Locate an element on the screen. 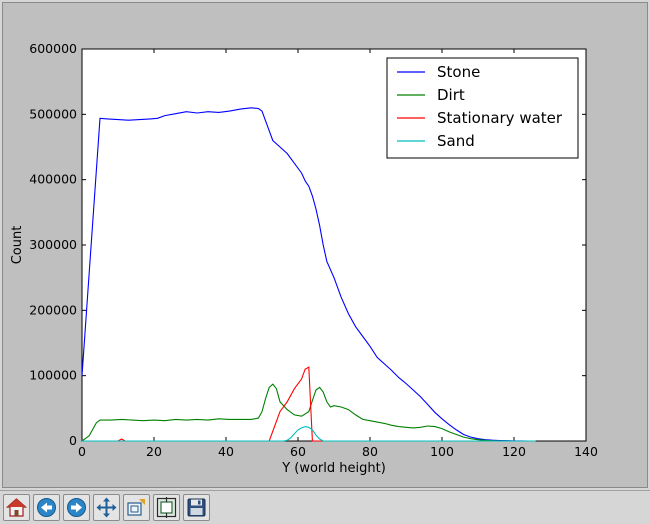 This screenshot has width=650, height=524. x-tick-label: 40 is located at coordinates (226, 451).